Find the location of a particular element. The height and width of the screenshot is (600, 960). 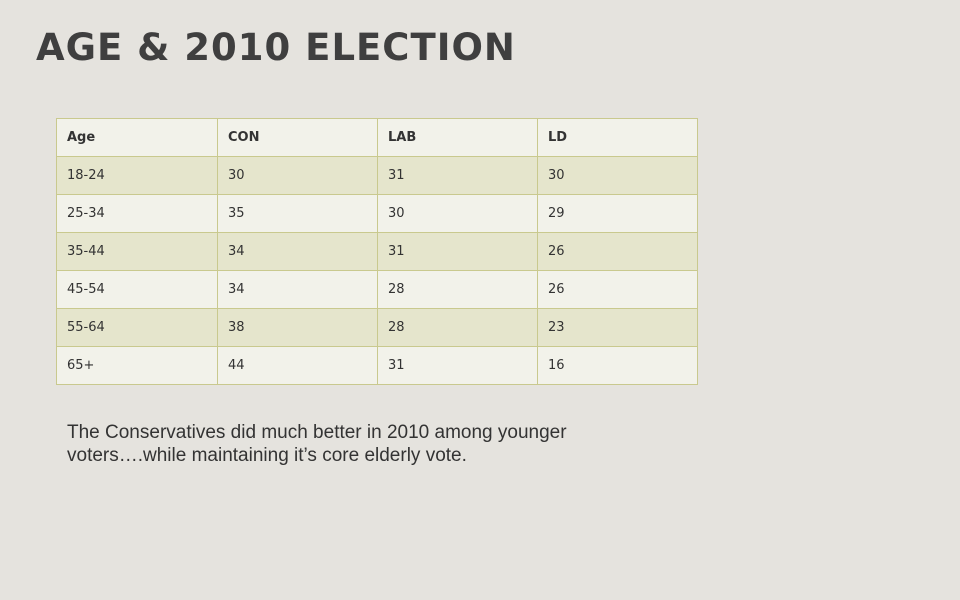

cell-con: 44 is located at coordinates (297, 365).